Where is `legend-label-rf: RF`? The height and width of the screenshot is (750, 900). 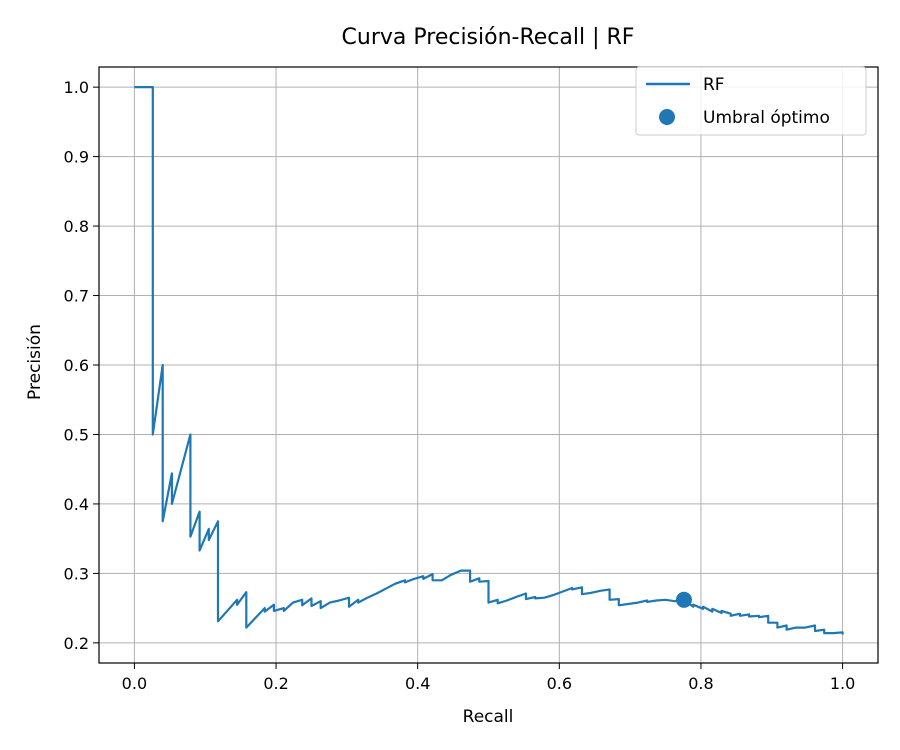
legend-label-rf: RF is located at coordinates (714, 85).